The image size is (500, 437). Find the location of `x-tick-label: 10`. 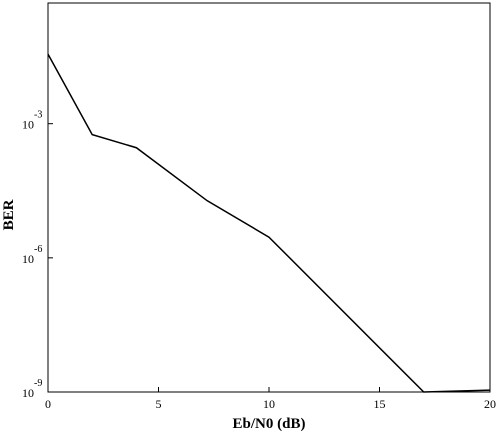

x-tick-label: 10 is located at coordinates (269, 404).